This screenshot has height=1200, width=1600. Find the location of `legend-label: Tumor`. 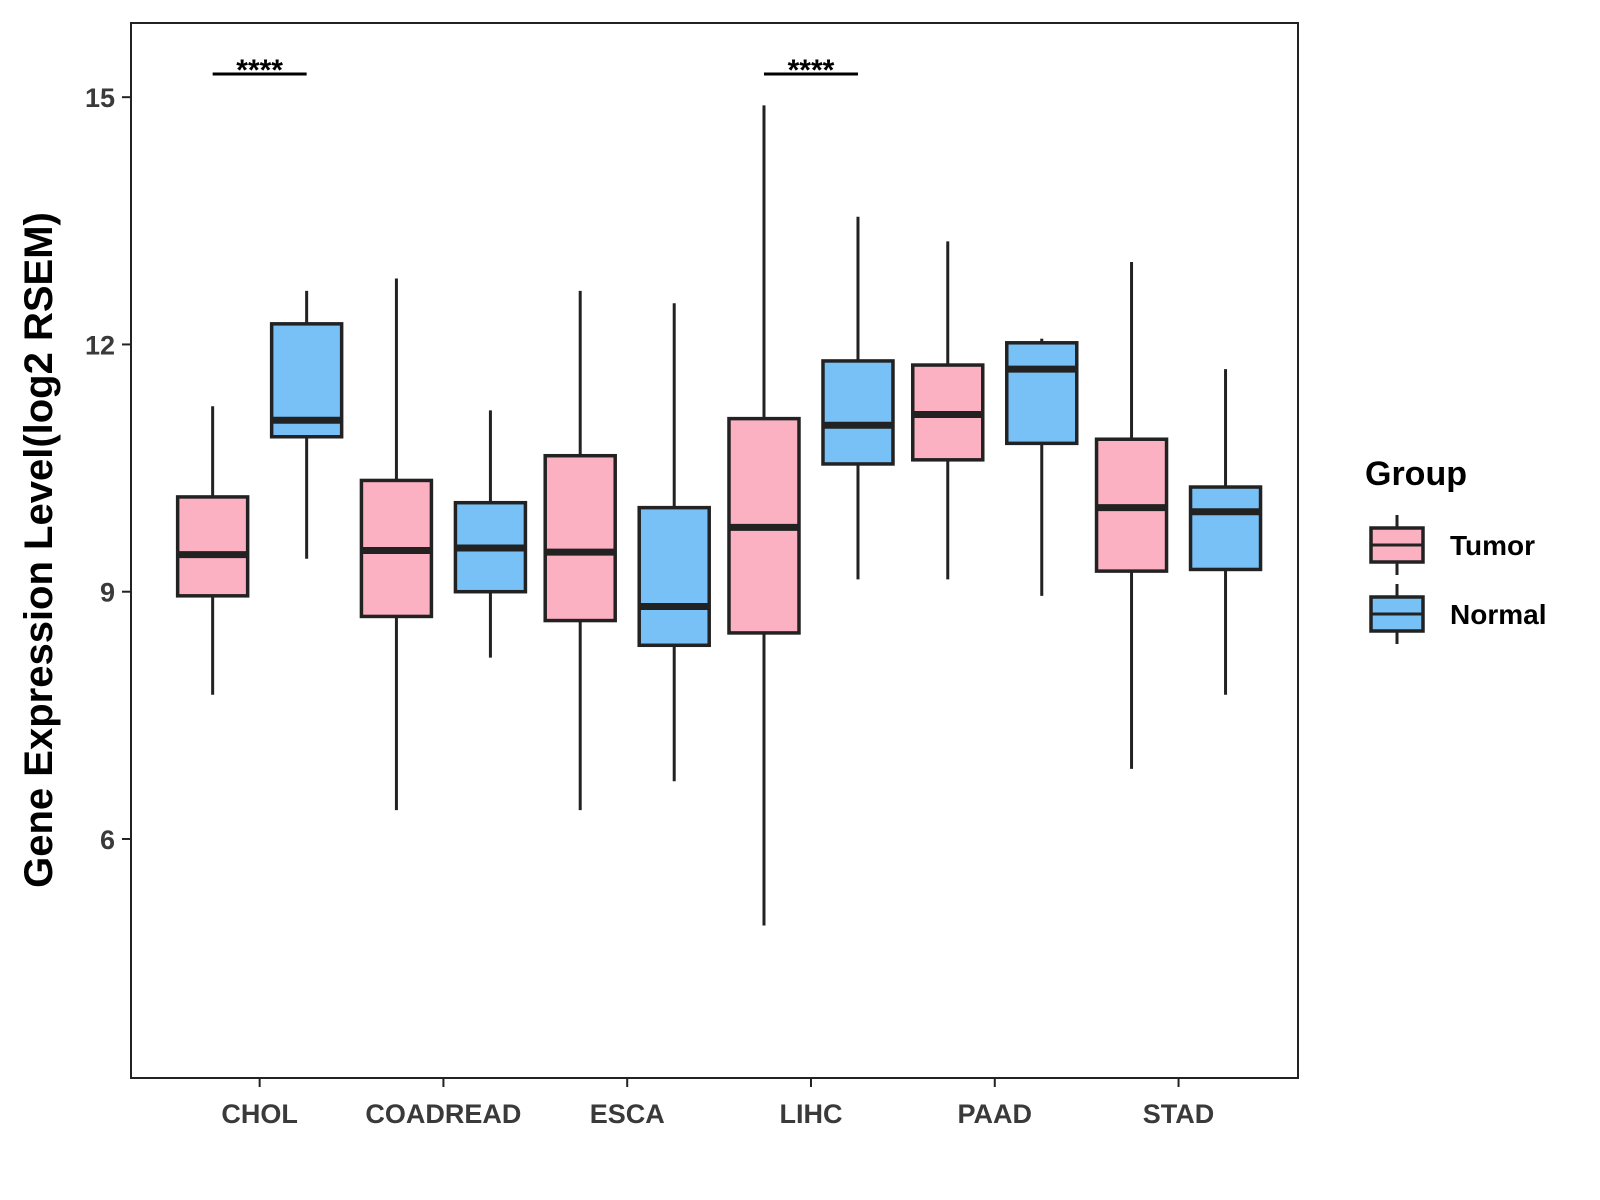

legend-label: Tumor is located at coordinates (1492, 545).